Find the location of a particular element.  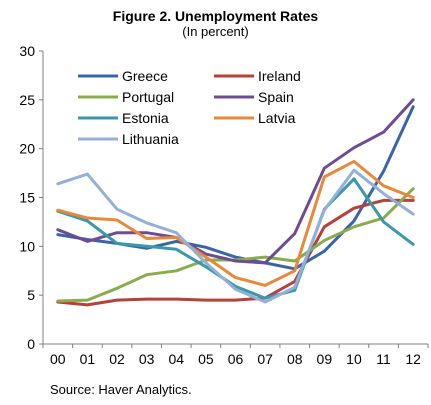

legend-label-estonia: Estonia is located at coordinates (145, 118).